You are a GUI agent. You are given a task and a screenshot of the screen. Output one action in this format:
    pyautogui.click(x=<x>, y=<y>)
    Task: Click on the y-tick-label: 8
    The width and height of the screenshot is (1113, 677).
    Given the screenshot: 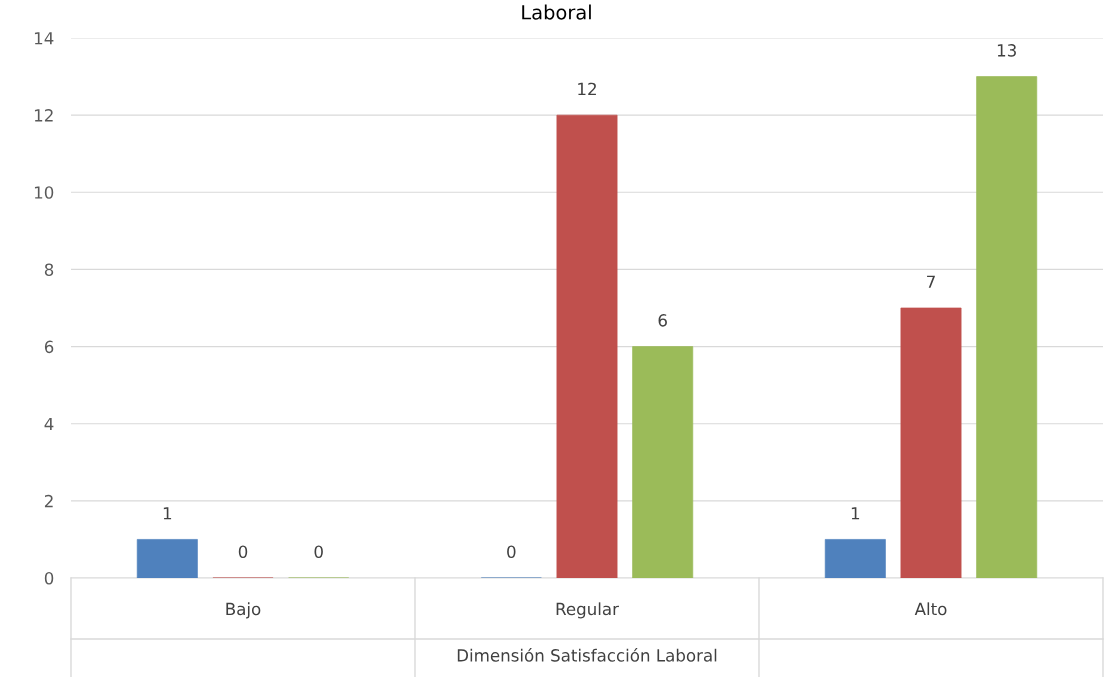 What is the action you would take?
    pyautogui.click(x=49, y=269)
    